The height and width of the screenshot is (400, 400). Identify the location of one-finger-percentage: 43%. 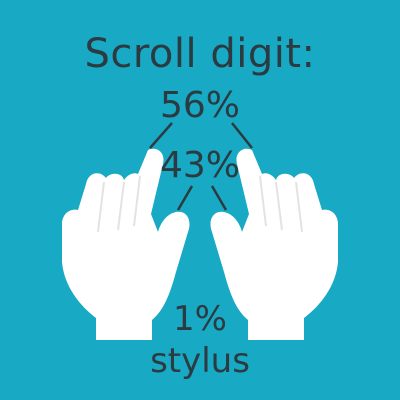
(199, 165).